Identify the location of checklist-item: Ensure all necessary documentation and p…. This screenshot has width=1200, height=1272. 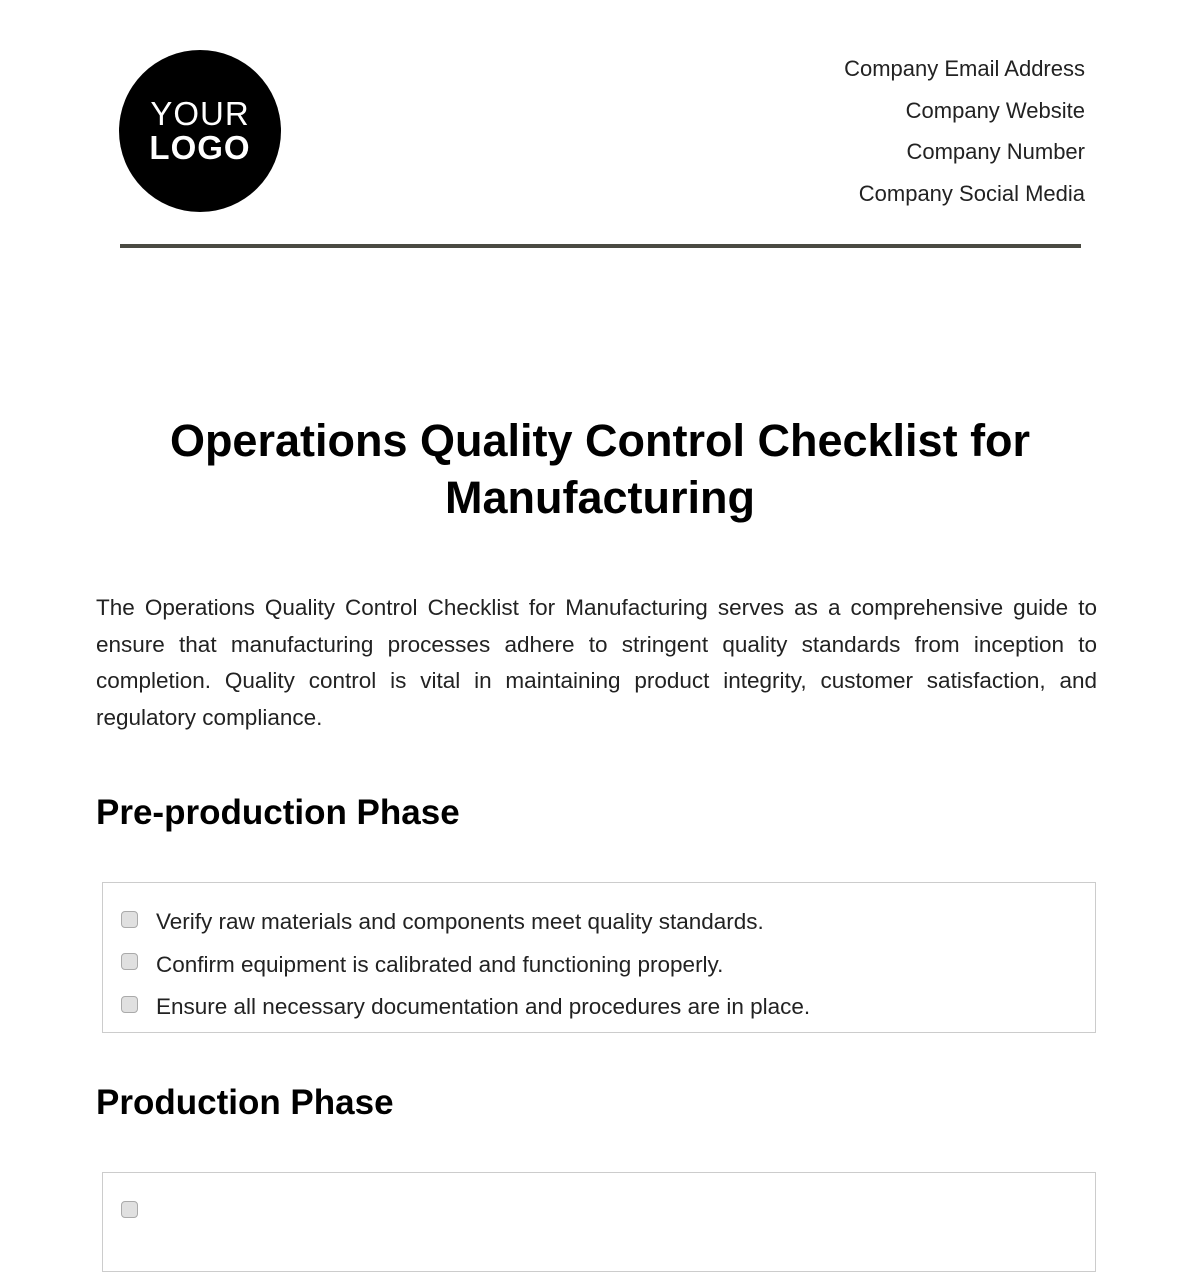
(608, 1007).